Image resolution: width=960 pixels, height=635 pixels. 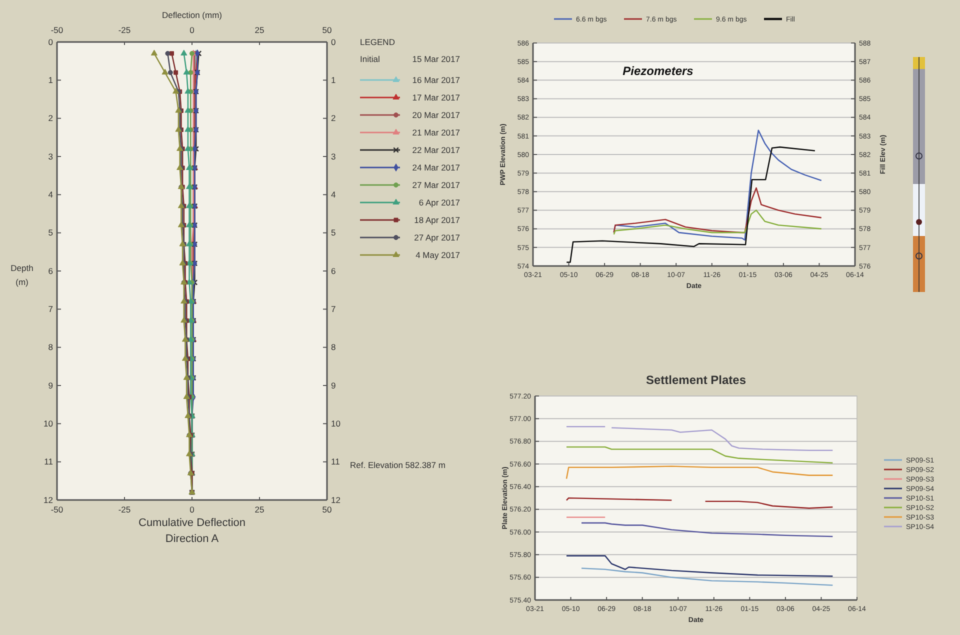 I want to click on legend-label: 16 Mar 2017, so click(x=436, y=79).